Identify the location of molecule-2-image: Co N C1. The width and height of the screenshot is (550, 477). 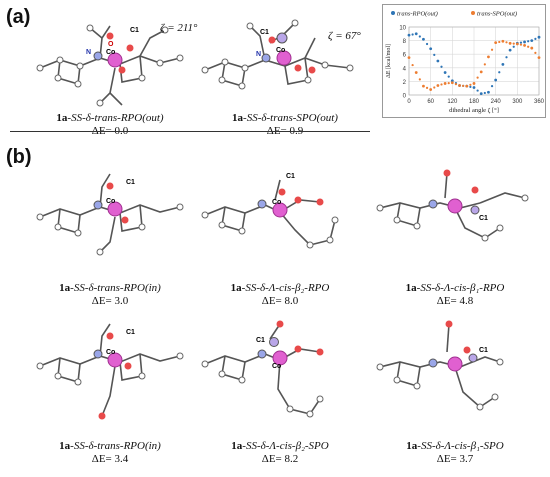
(277, 54).